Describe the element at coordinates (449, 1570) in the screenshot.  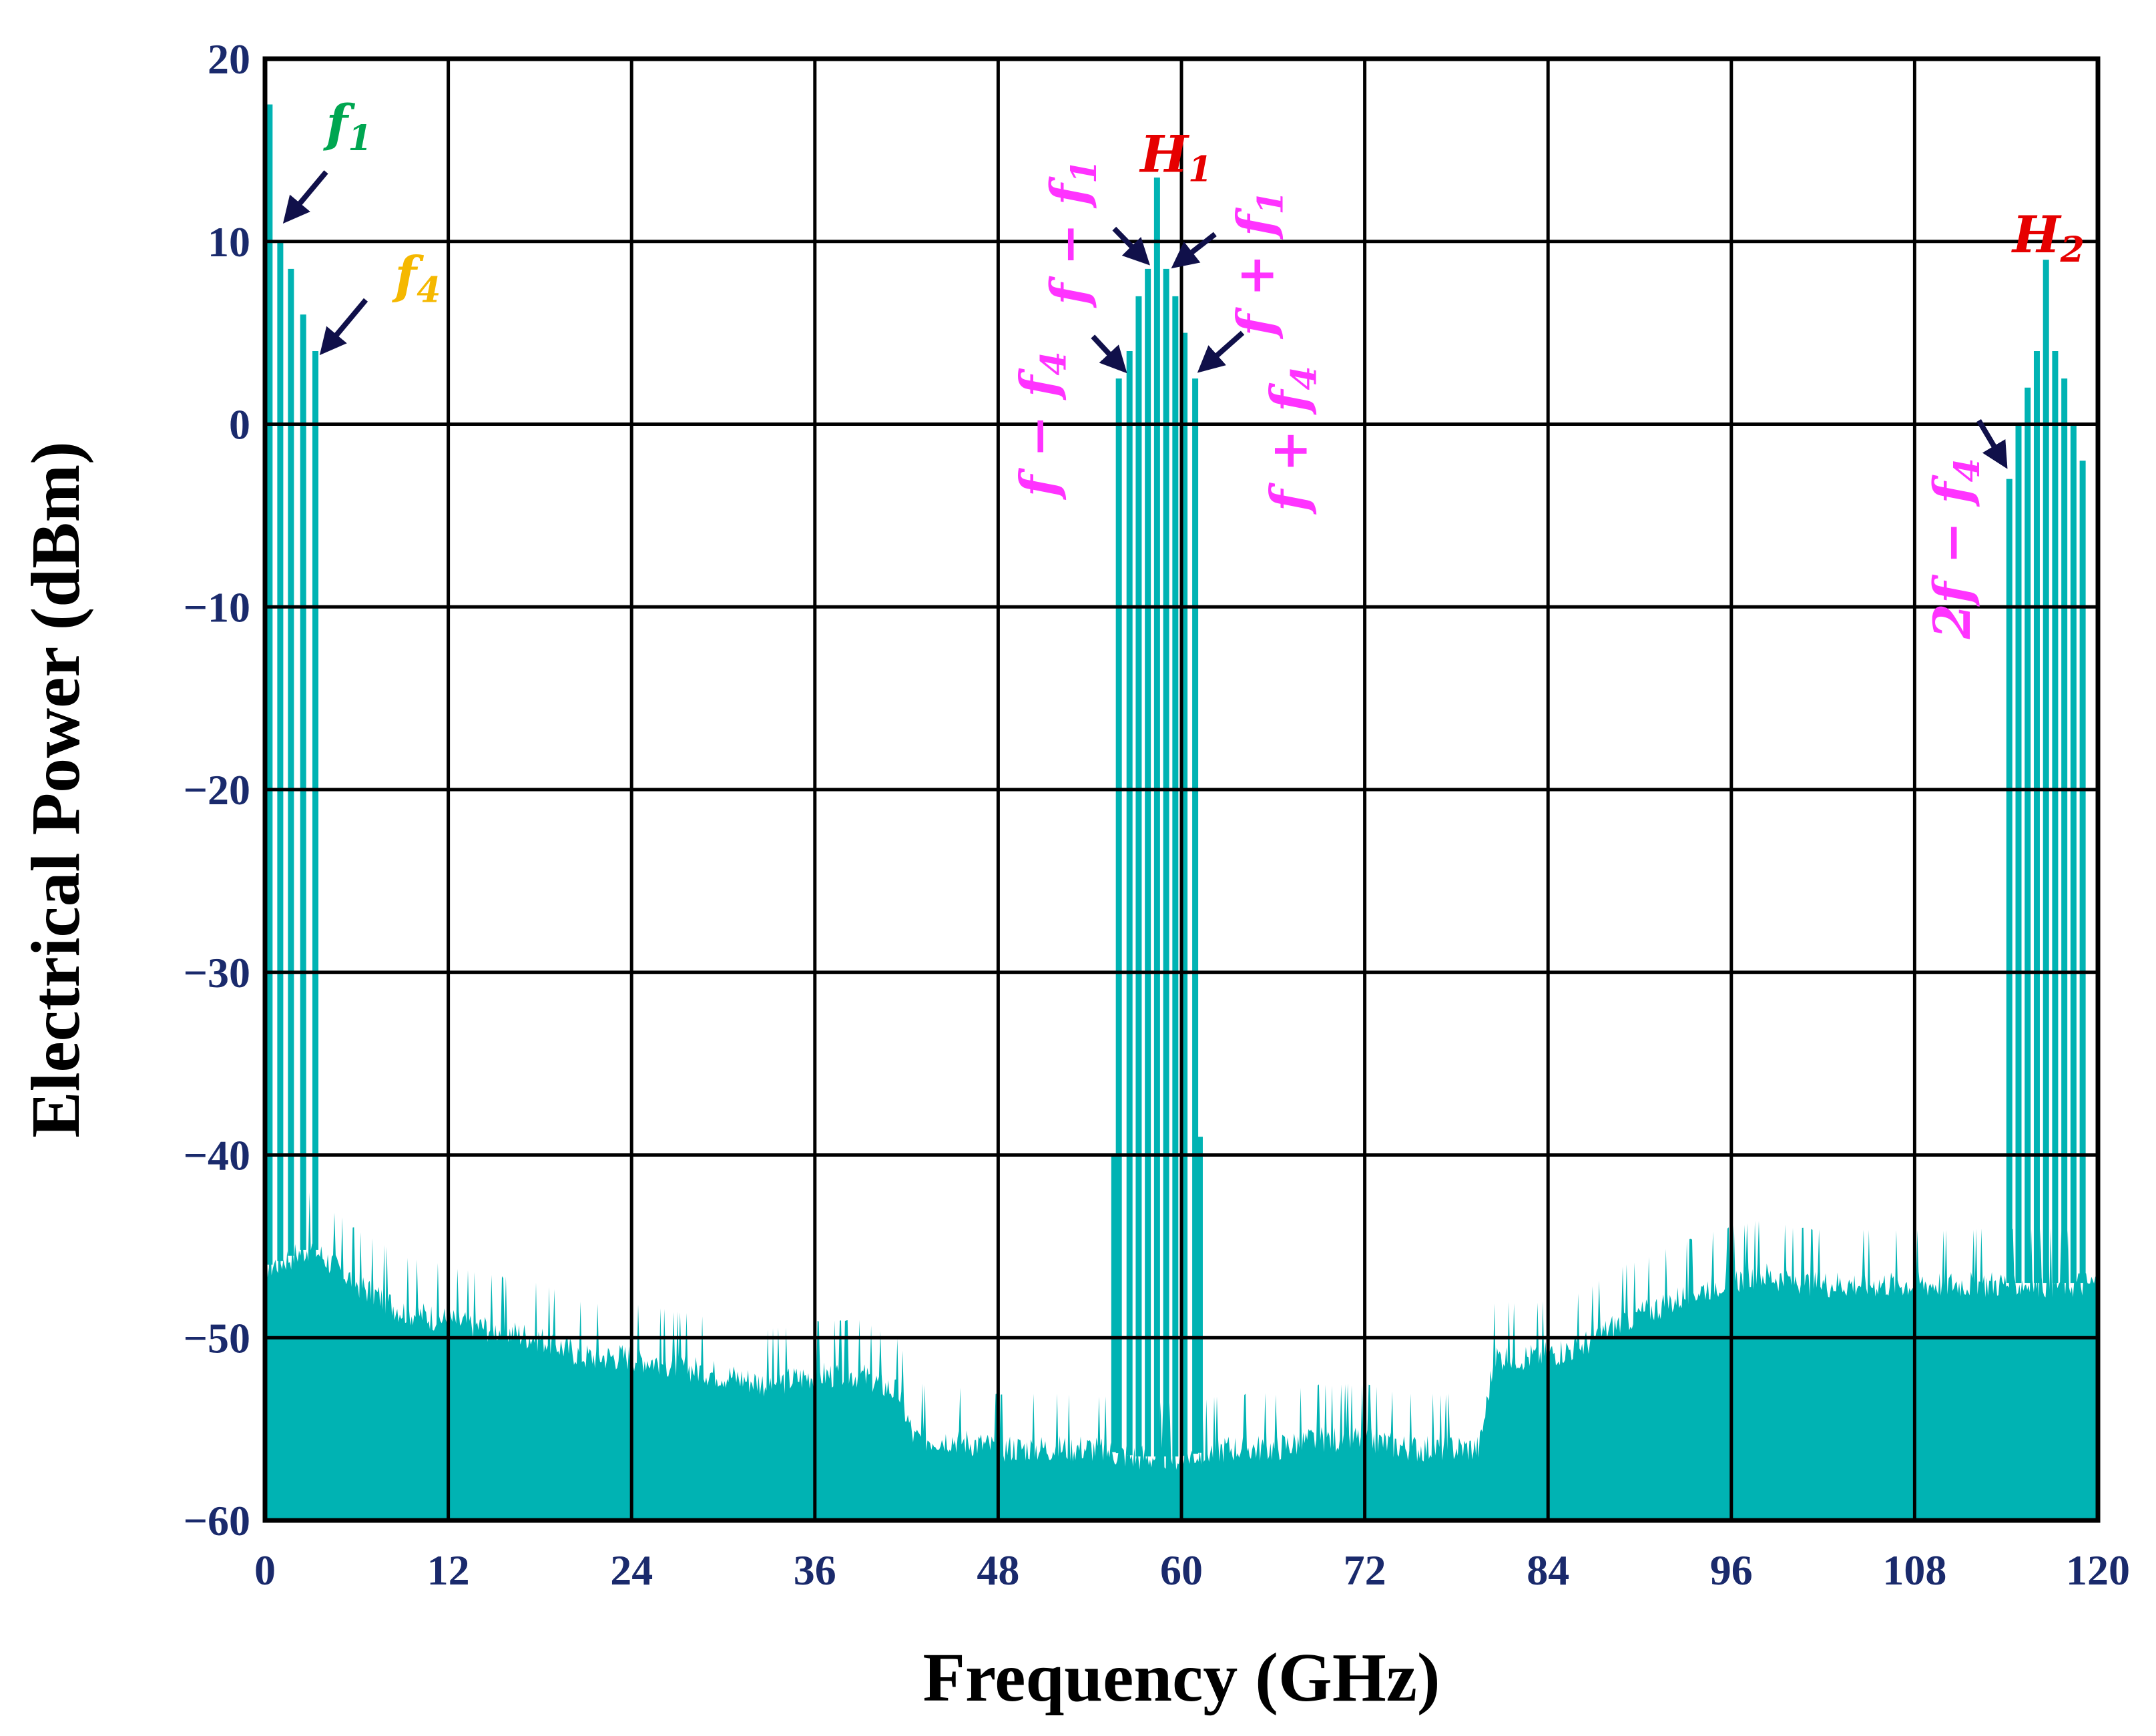
I see `x-tick-label: 12` at that location.